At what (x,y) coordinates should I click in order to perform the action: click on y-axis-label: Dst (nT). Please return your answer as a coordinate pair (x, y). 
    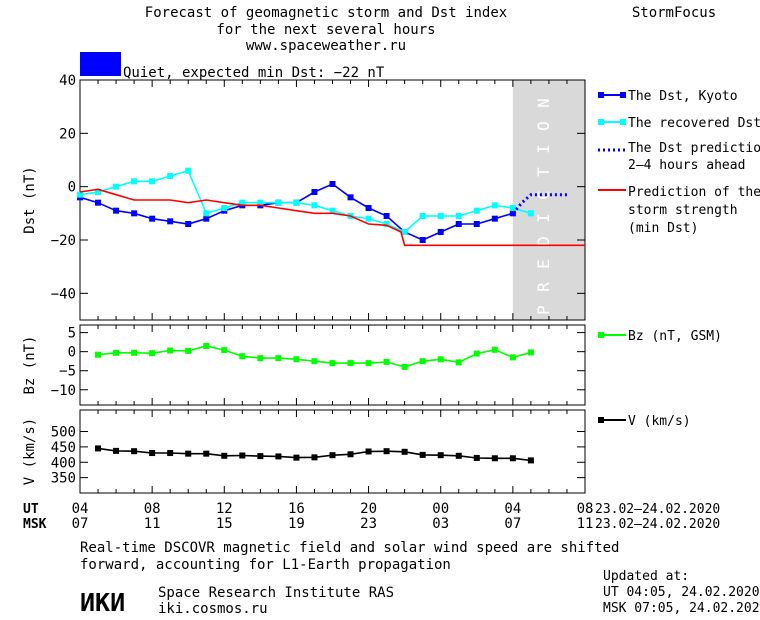
    Looking at the image, I should click on (30, 199).